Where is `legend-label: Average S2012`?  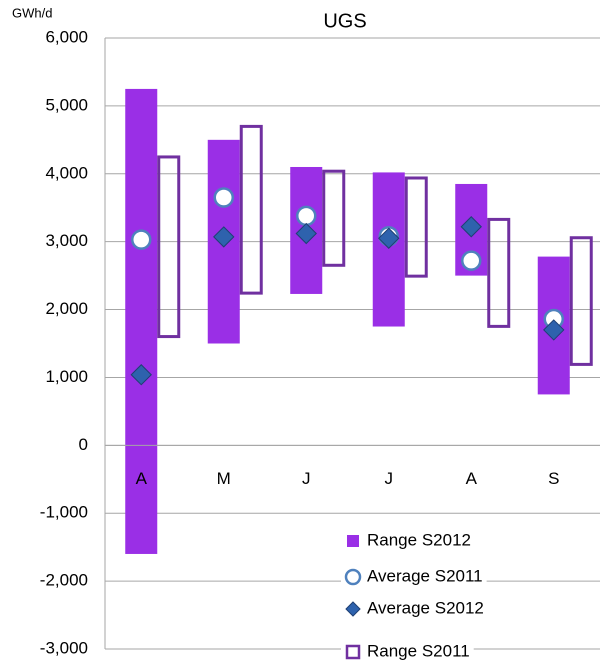
legend-label: Average S2012 is located at coordinates (425, 607).